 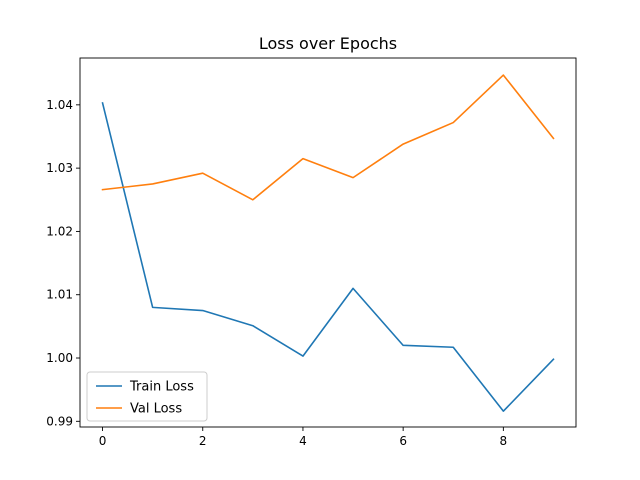 I want to click on legend-label-train-loss: Train Loss, so click(x=161, y=387).